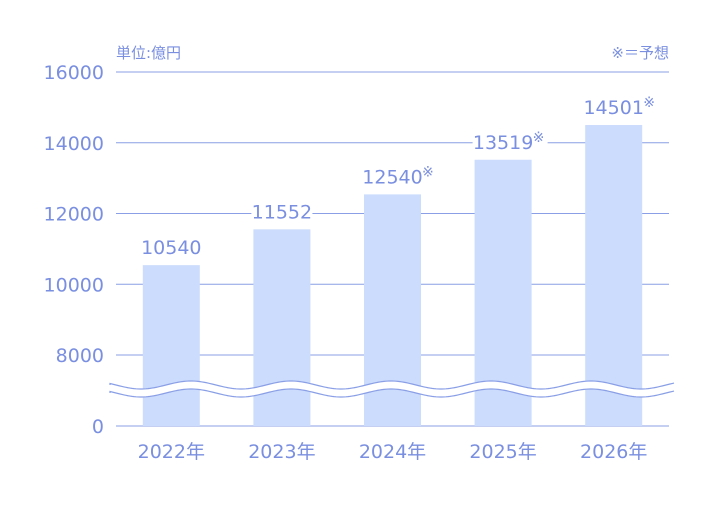  What do you see at coordinates (392, 177) in the screenshot?
I see `value-label: 12540` at bounding box center [392, 177].